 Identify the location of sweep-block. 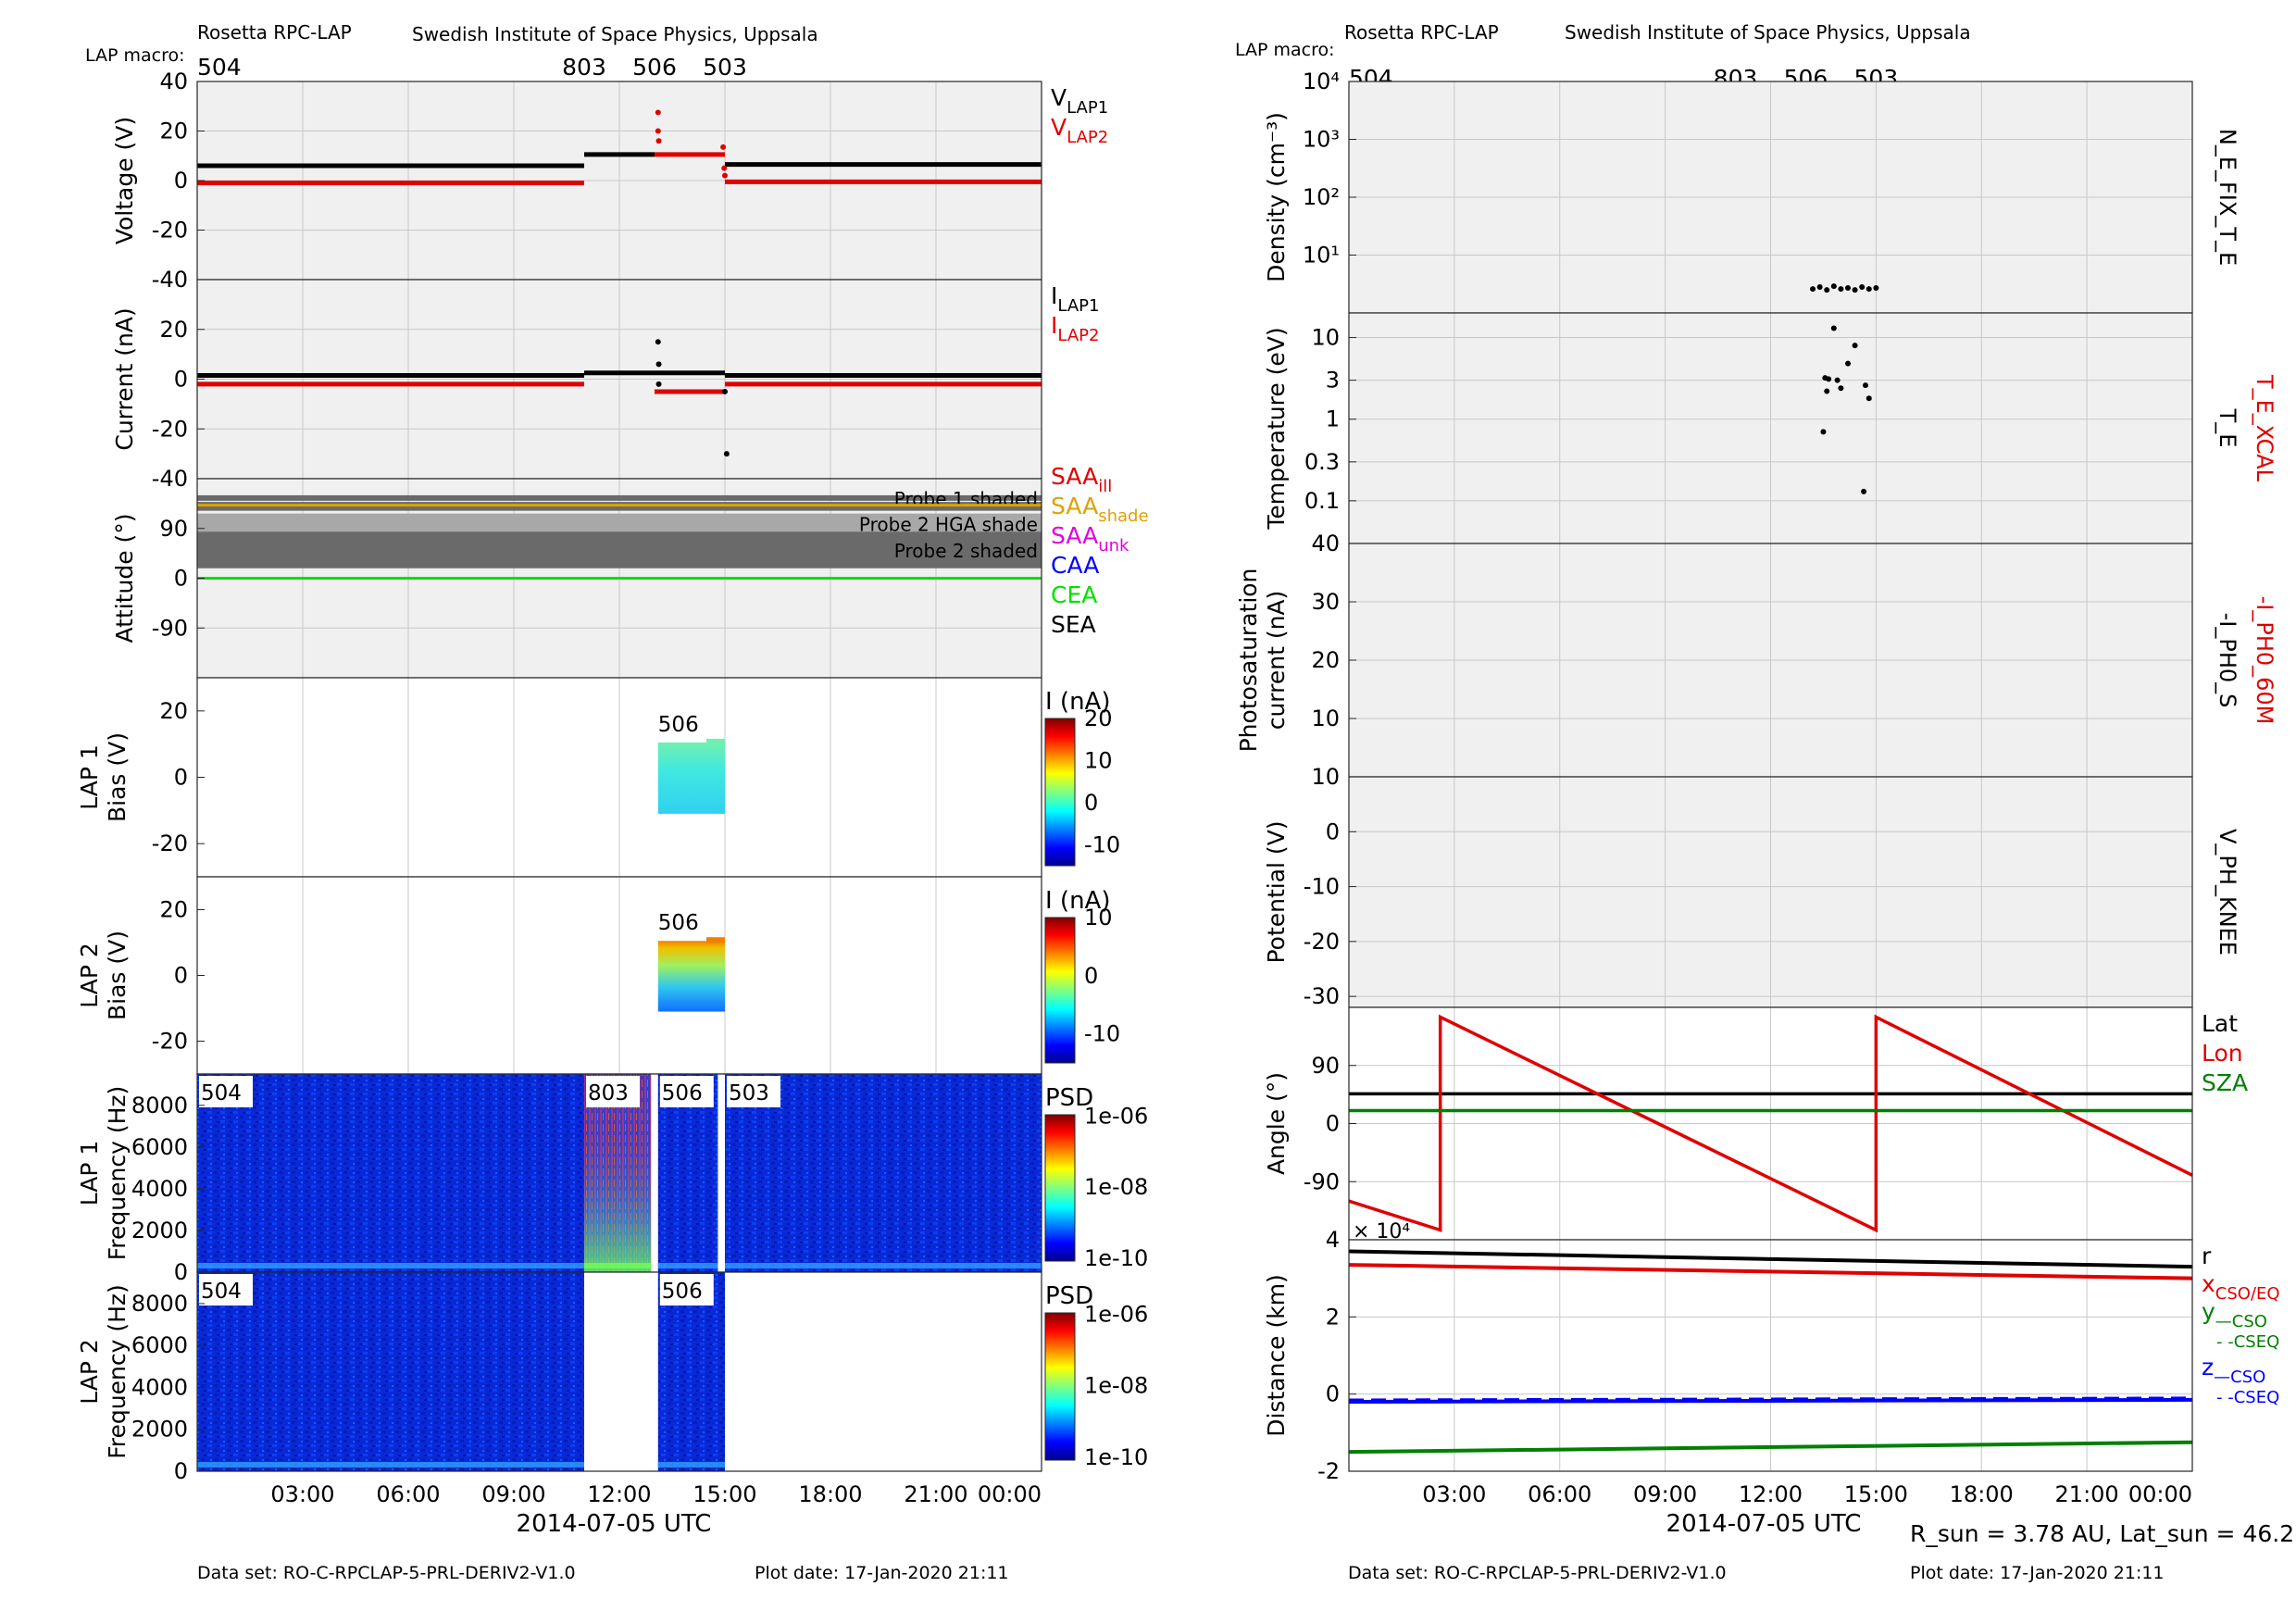
(691, 976).